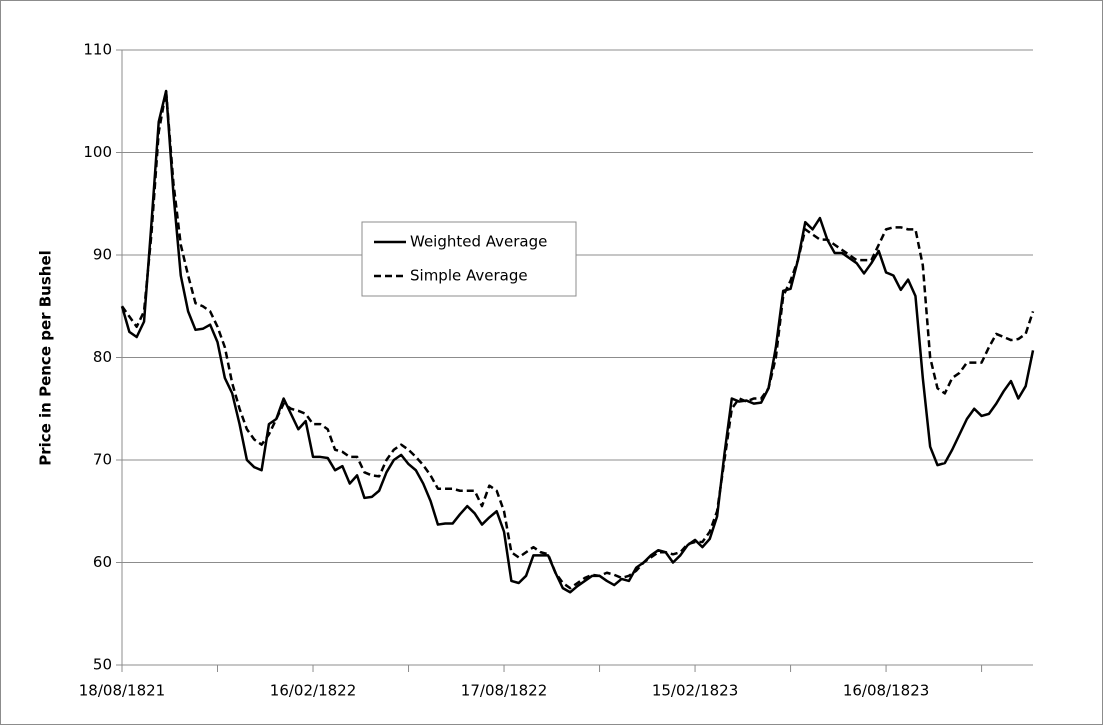 The image size is (1104, 726). I want to click on y-tick-label: 50, so click(102, 665).